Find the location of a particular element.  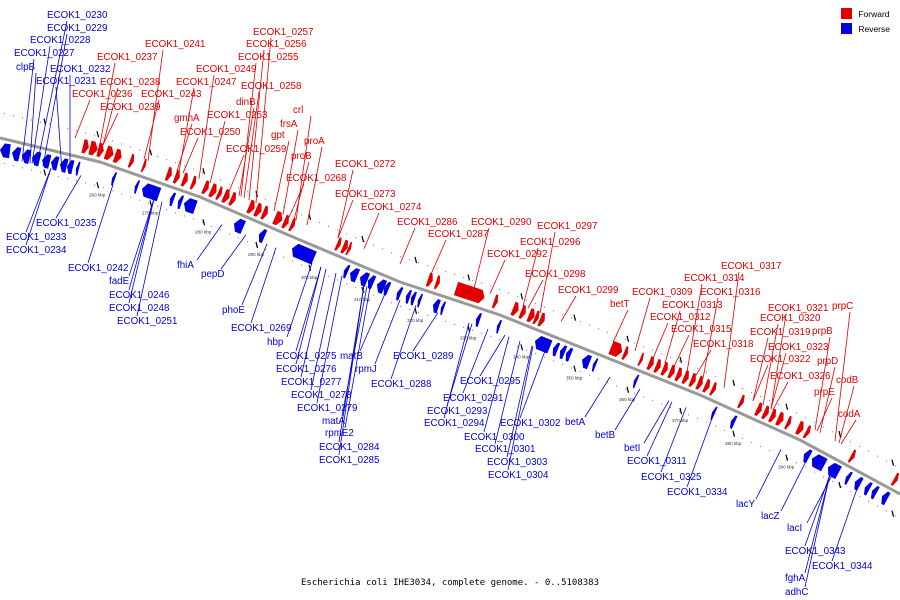

reverse-gene-label: ECOK1_0293 is located at coordinates (457, 411).